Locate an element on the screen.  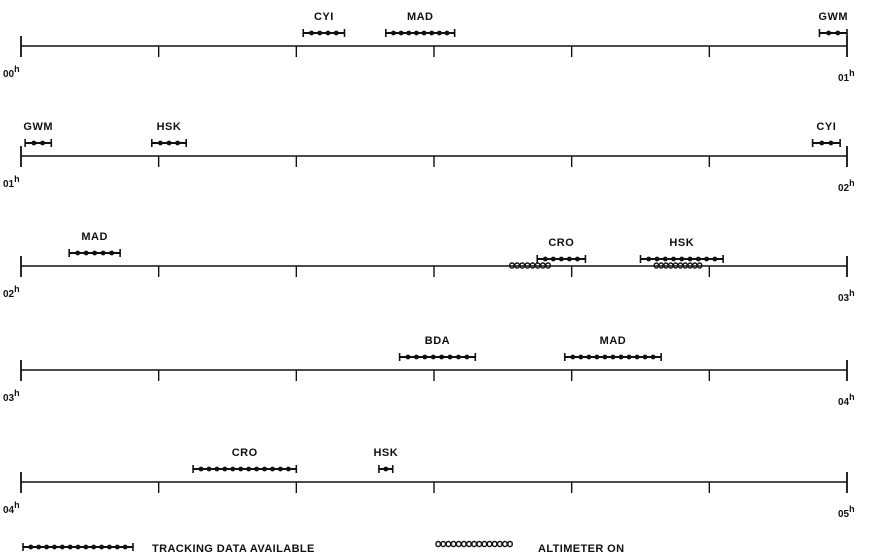
timeline-row: 03h 04h BDA MAD is located at coordinates (429, 371).